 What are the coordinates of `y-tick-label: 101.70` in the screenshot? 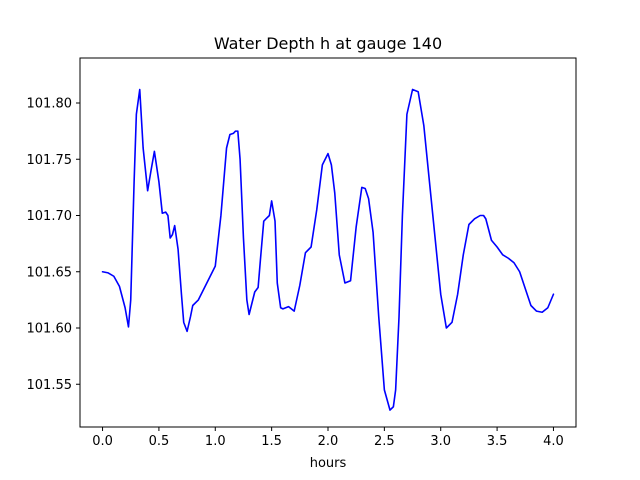 It's located at (50, 216).